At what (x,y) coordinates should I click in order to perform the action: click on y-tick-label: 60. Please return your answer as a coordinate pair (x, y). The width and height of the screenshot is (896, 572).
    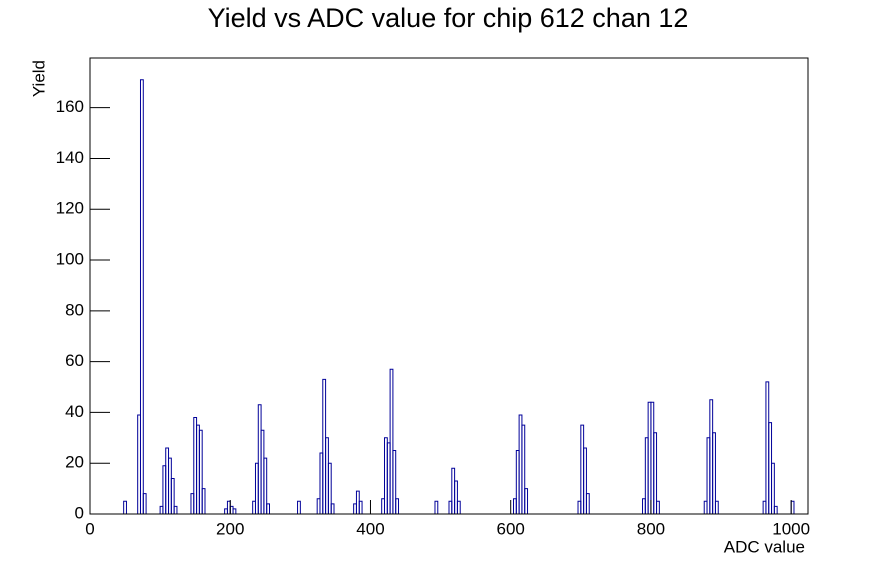
    Looking at the image, I should click on (74, 360).